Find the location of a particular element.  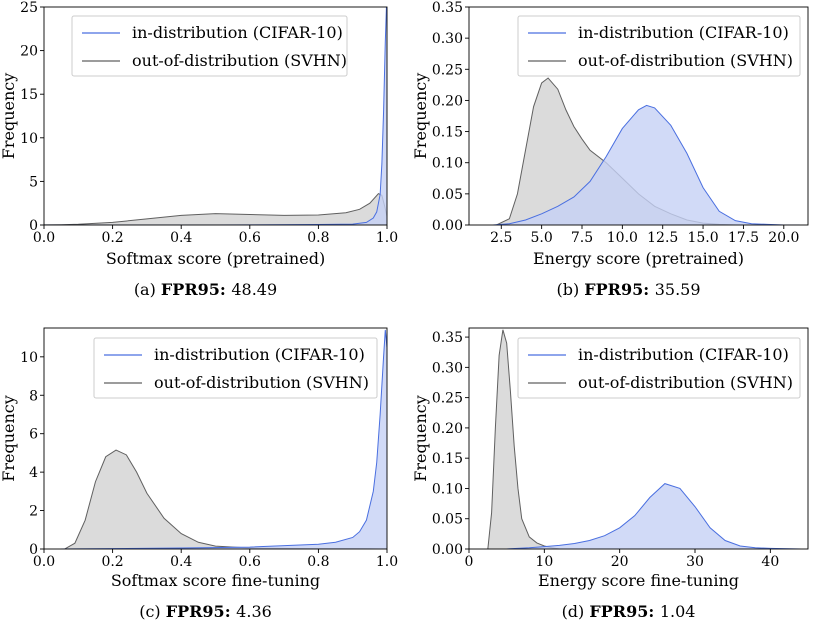

series-ood-line is located at coordinates (215, 208).